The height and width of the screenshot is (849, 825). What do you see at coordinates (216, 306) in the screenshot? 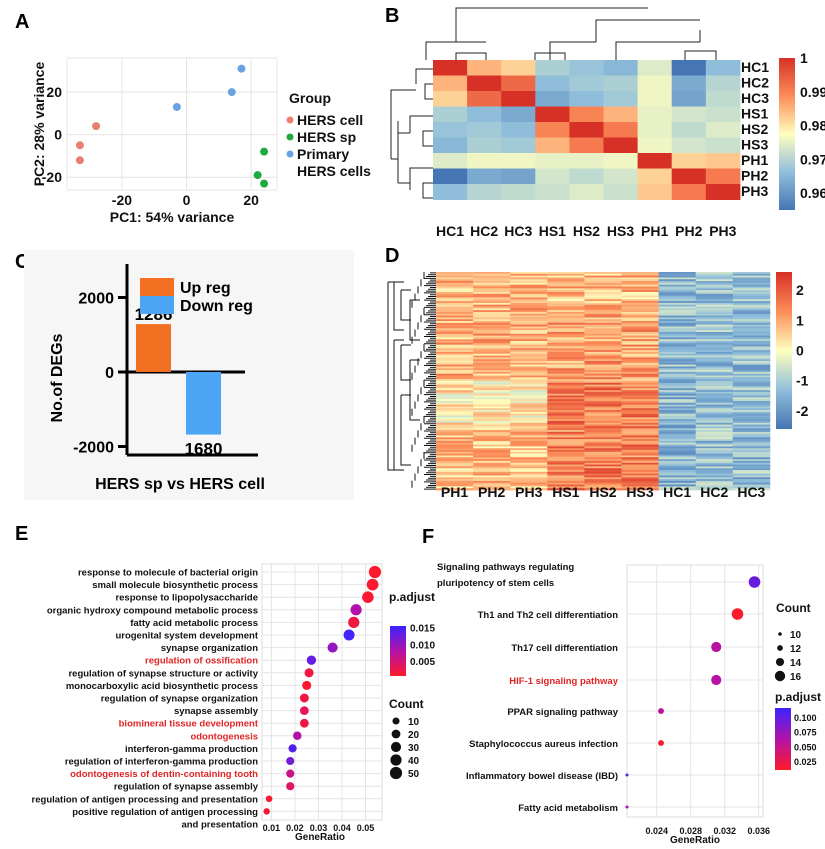
I see `deg-legend-label-down: Down reg` at bounding box center [216, 306].